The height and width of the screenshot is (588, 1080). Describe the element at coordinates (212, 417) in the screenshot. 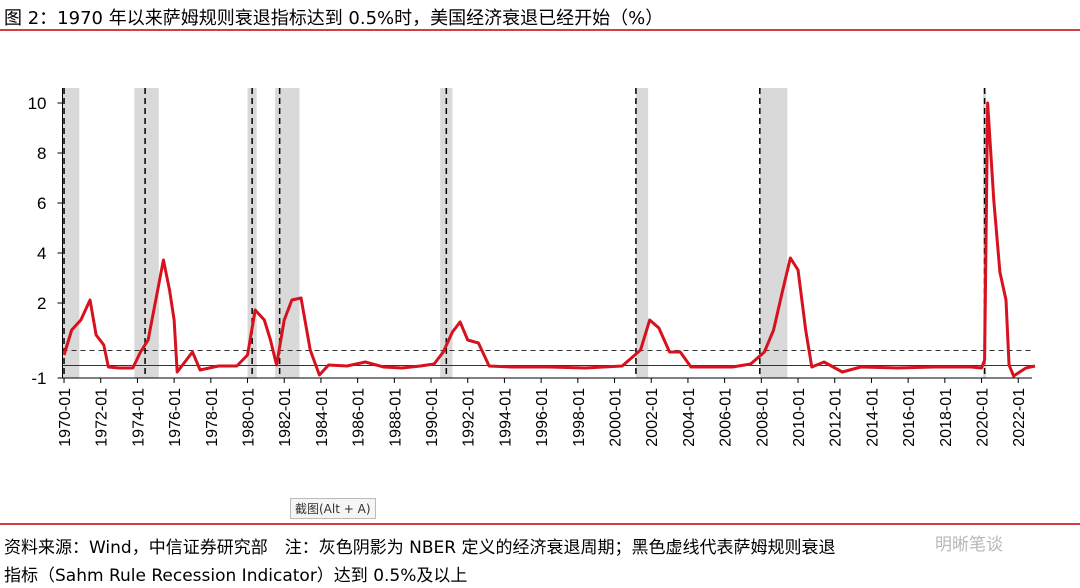

I see `x-tick-label: 1978-01` at that location.